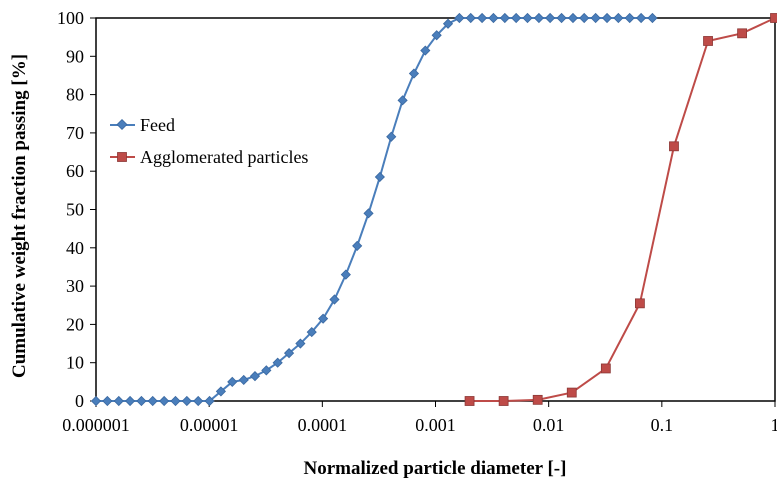  What do you see at coordinates (122, 124) in the screenshot?
I see `legend-marker-feed` at bounding box center [122, 124].